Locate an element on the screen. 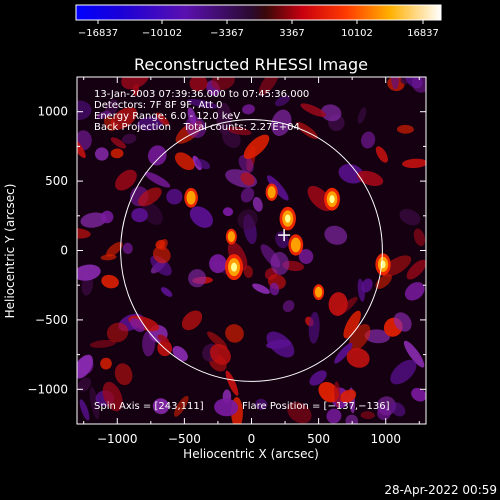 The height and width of the screenshot is (500, 500). spin-axis-cross-marker is located at coordinates (284, 235).